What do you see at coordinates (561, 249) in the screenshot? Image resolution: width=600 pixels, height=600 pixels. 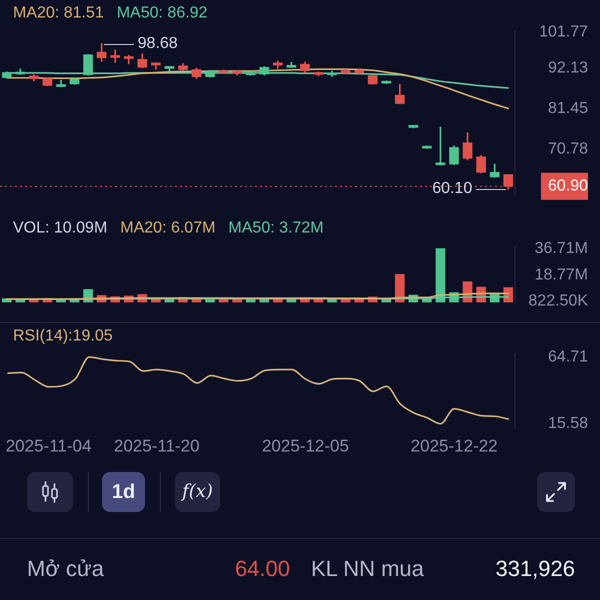 I see `y-tick-label: 36.71M` at bounding box center [561, 249].